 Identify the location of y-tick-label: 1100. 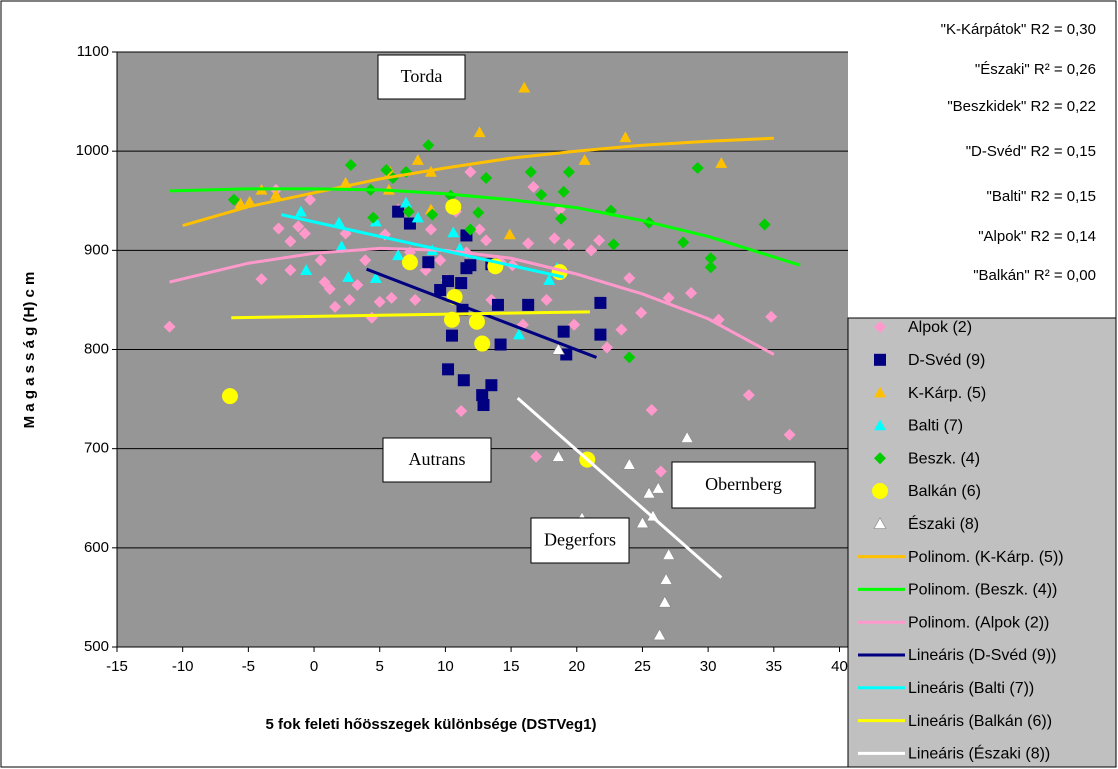
(93, 51).